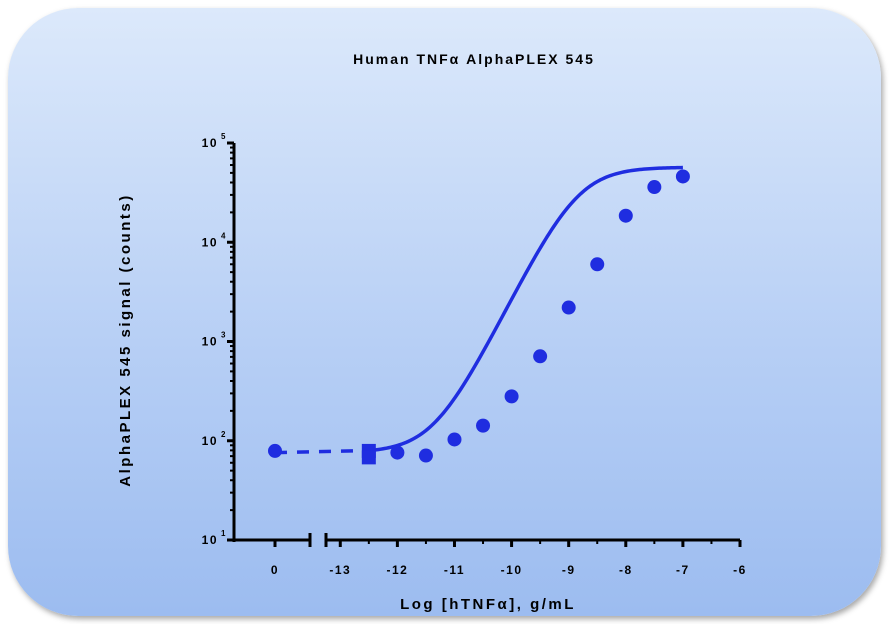 The width and height of the screenshot is (889, 624). Describe the element at coordinates (275, 570) in the screenshot. I see `x-tick-label: 0` at that location.